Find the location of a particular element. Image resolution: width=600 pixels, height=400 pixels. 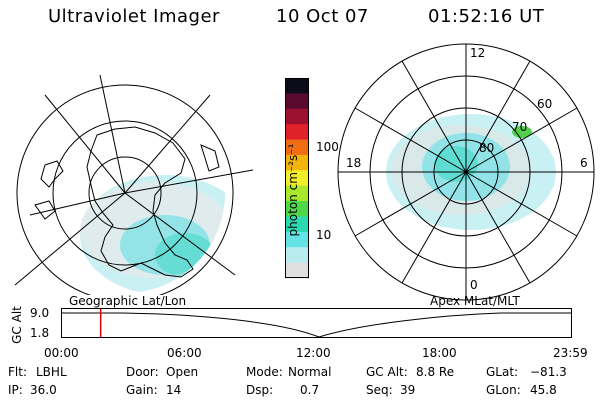

time-tick-1200: 12:00 is located at coordinates (313, 353).